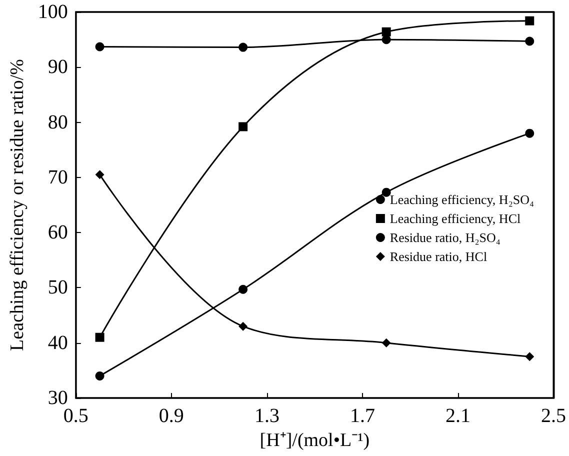  Describe the element at coordinates (553, 416) in the screenshot. I see `x-tick-label: 2.5` at that location.